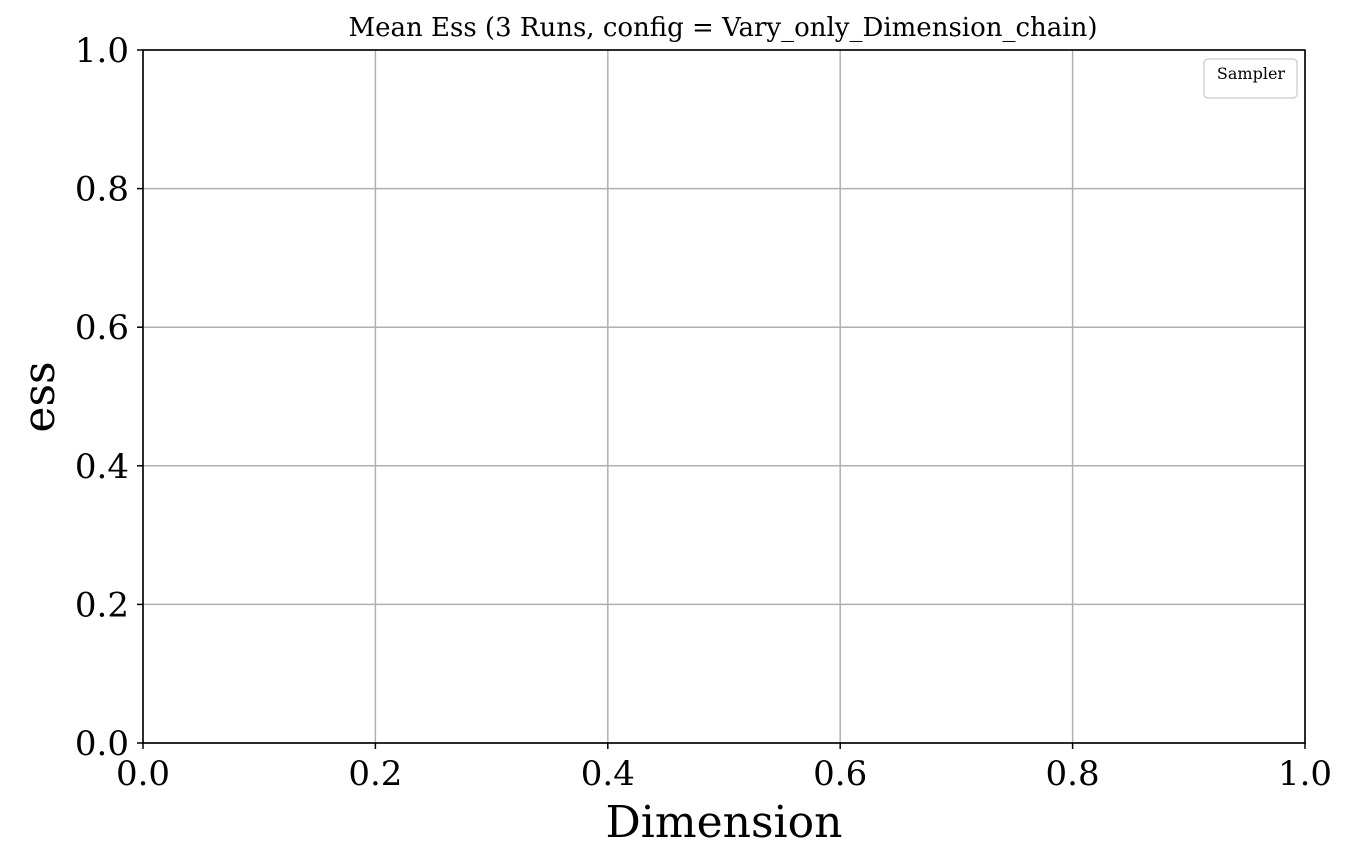 The width and height of the screenshot is (1350, 862). Describe the element at coordinates (102, 51) in the screenshot. I see `y-tick-label: 1.0` at that location.